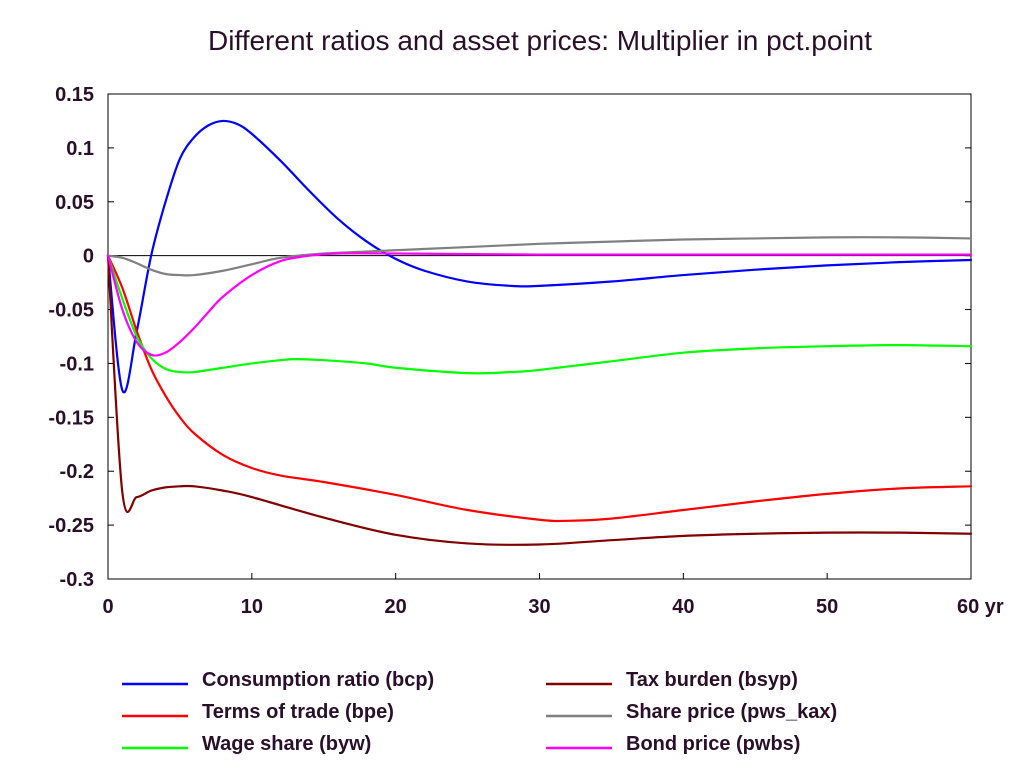 Image resolution: width=1024 pixels, height=778 pixels. What do you see at coordinates (286, 744) in the screenshot?
I see `legend-label: Wage share (byw)` at bounding box center [286, 744].